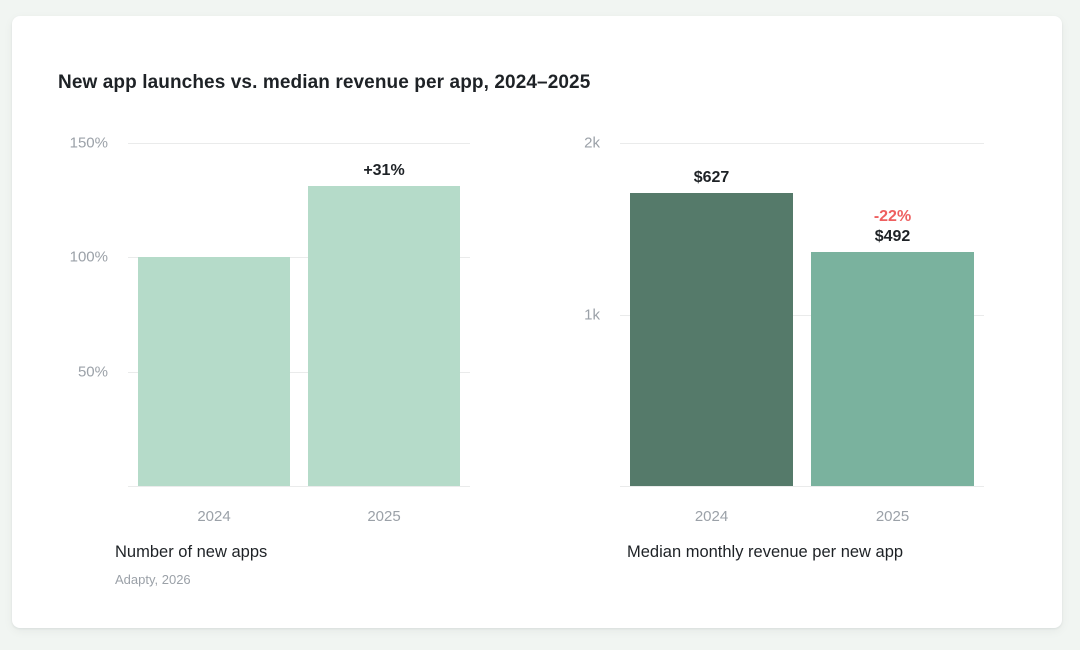 This screenshot has height=650, width=1080. Describe the element at coordinates (153, 579) in the screenshot. I see `source-note: Adapty, 2026` at that location.